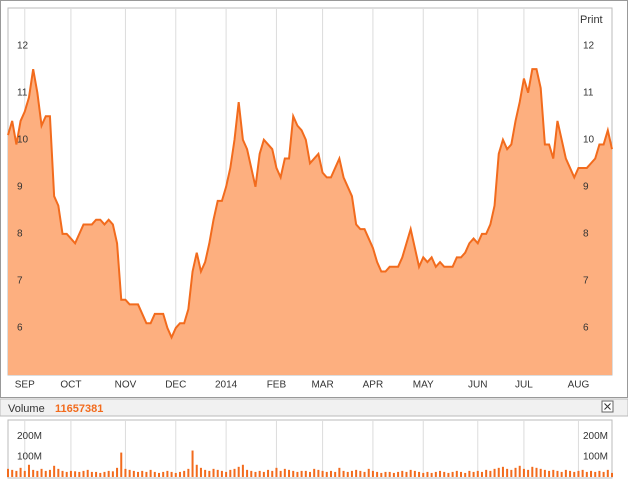 Image resolution: width=628 pixels, height=482 pixels. Describe the element at coordinates (586, 233) in the screenshot. I see `y-tick-label-right: 8` at that location.